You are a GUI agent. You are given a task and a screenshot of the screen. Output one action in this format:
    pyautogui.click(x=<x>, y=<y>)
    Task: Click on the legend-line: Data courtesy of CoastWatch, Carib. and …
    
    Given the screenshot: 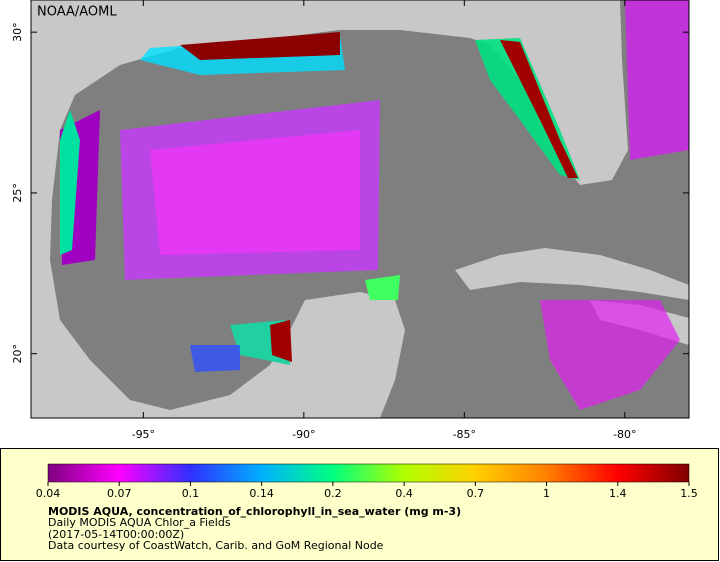 What is the action you would take?
    pyautogui.click(x=216, y=545)
    